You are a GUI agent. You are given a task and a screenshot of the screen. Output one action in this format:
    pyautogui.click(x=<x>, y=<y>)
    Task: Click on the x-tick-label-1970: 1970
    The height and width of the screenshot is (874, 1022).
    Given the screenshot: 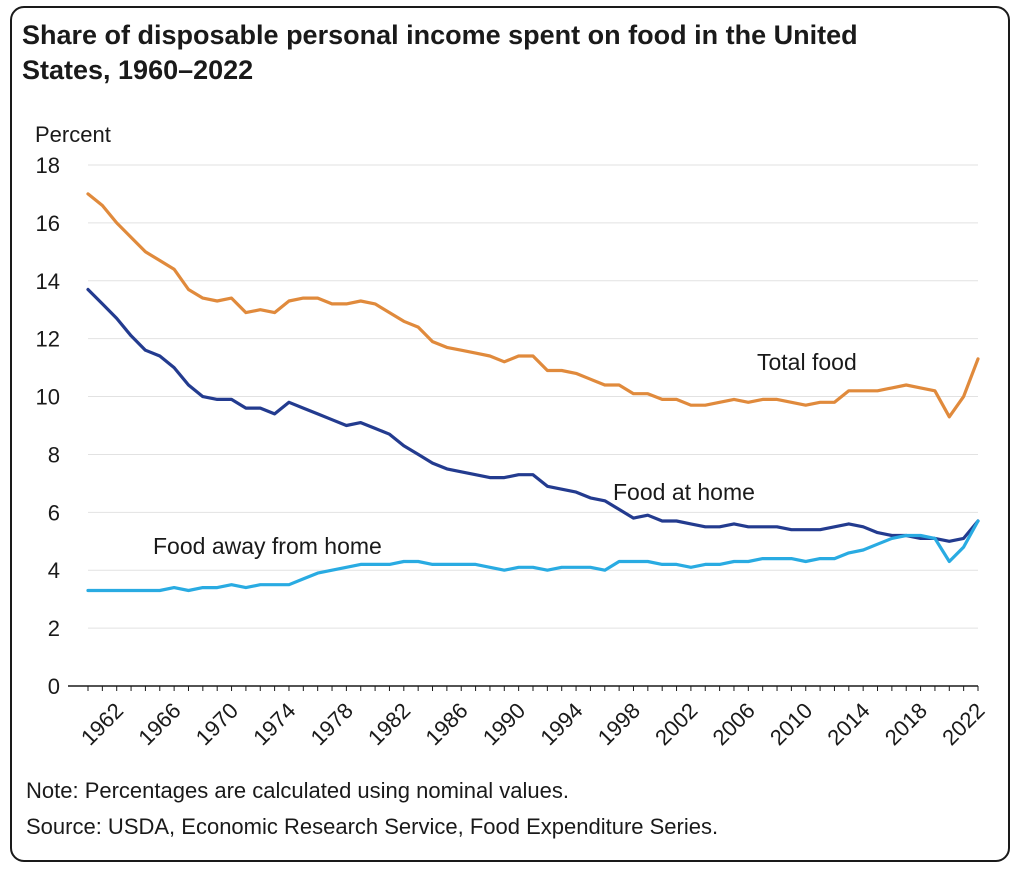 What is the action you would take?
    pyautogui.click(x=217, y=724)
    